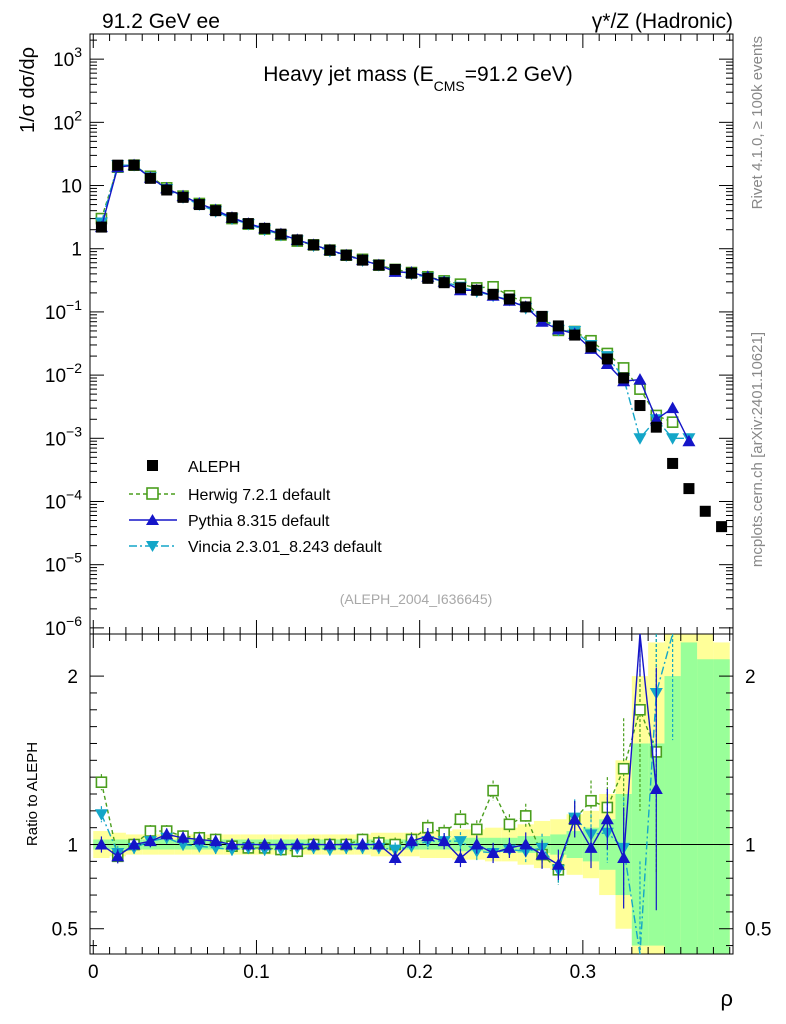  I want to click on main-y-tick-label: 10⁻⁵, so click(63, 563).